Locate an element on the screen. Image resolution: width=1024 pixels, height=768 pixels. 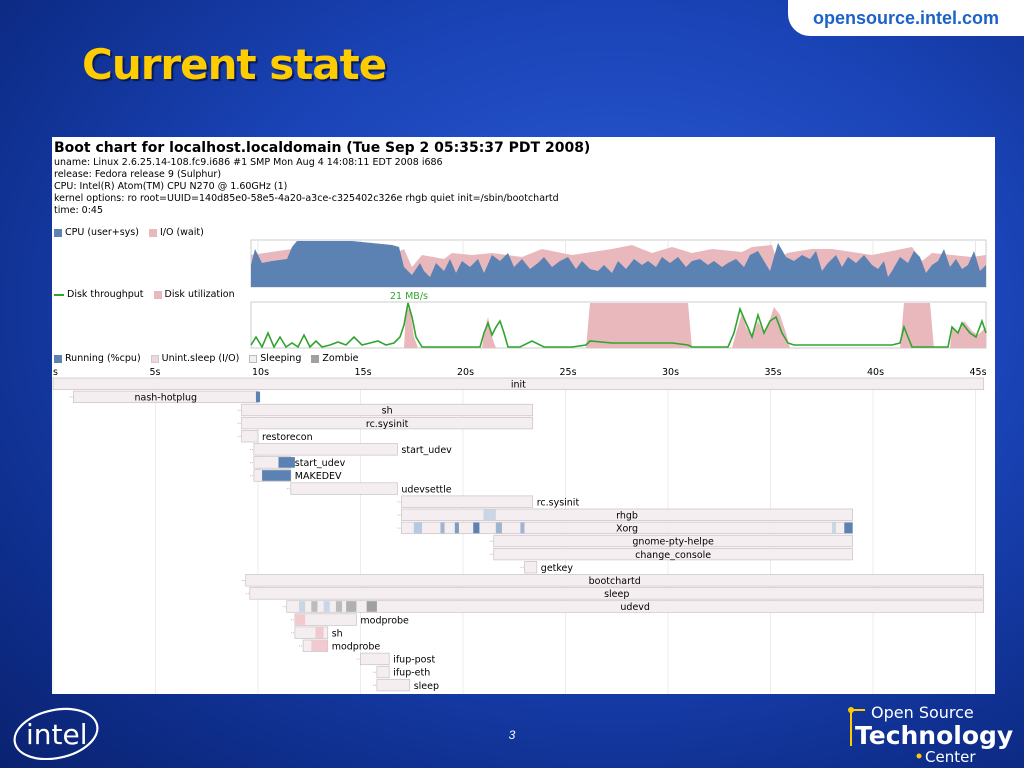
process-row: Xorg is located at coordinates (625, 528).